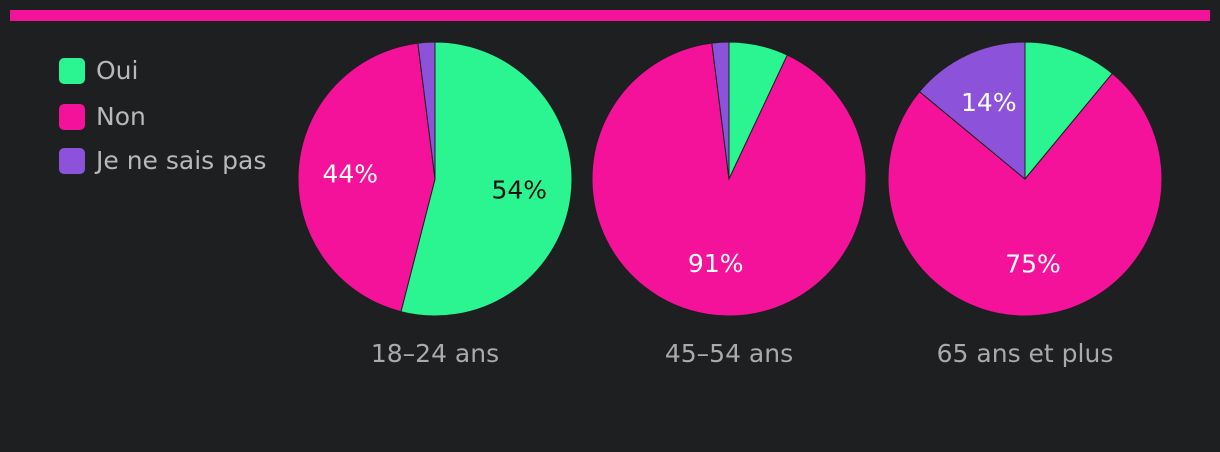  I want to click on legend-label: Non, so click(121, 116).